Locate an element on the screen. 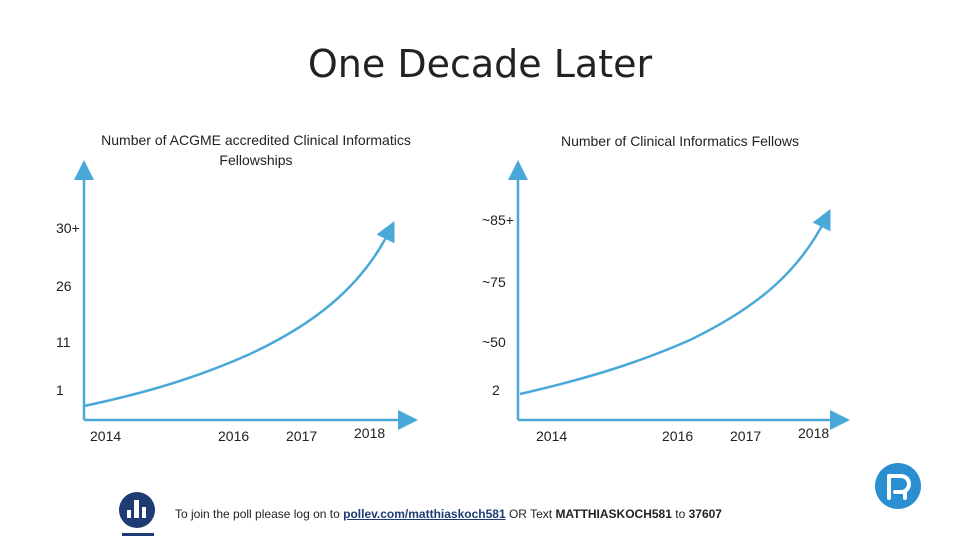  slide-title: One Decade Later is located at coordinates (480, 64).